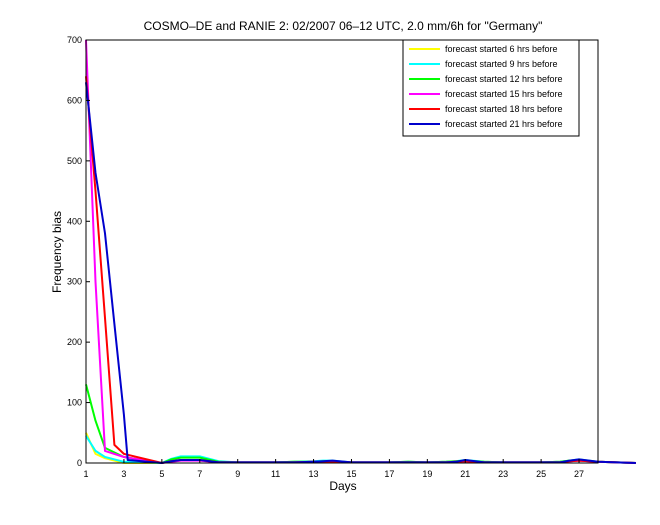 The height and width of the screenshot is (525, 660). What do you see at coordinates (85, 474) in the screenshot?
I see `x-tick-label: 1` at bounding box center [85, 474].